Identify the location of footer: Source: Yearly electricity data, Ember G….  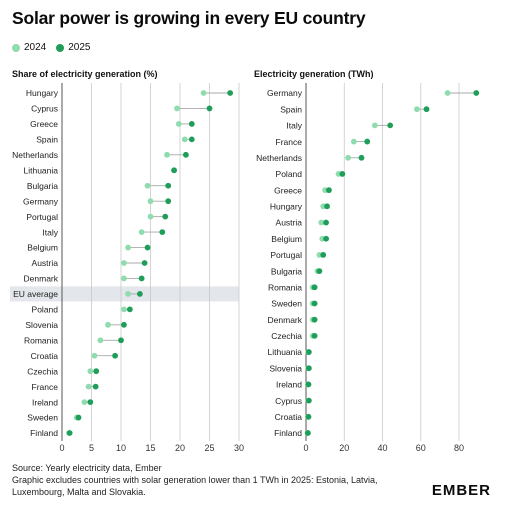
(212, 480).